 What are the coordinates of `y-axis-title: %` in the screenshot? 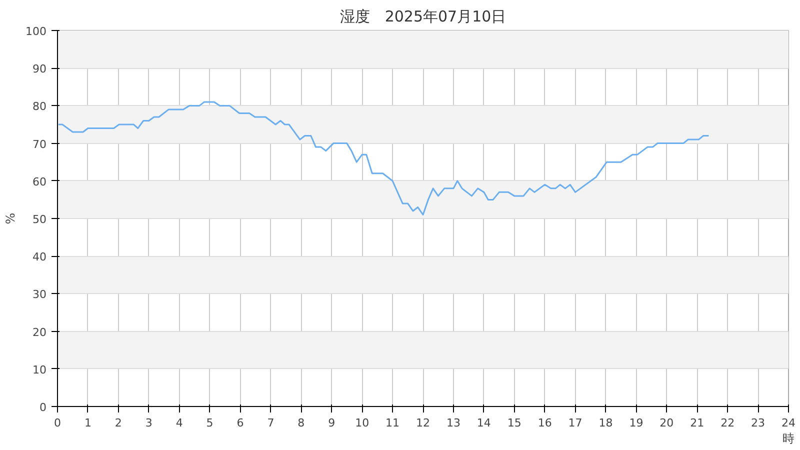 It's located at (11, 218).